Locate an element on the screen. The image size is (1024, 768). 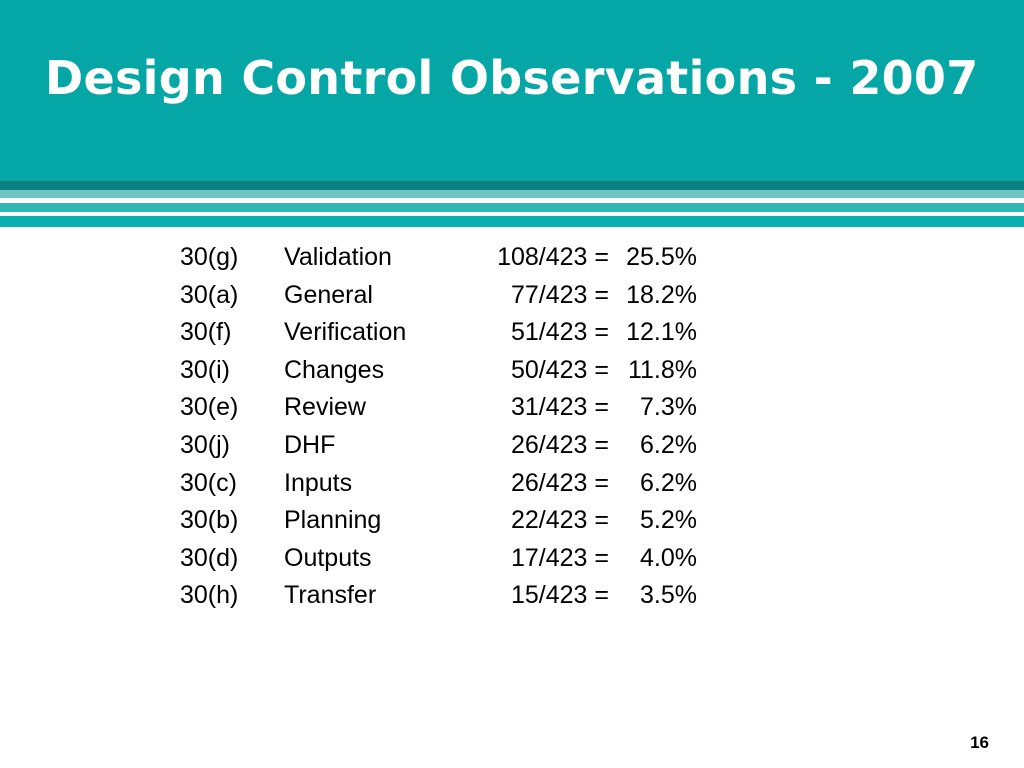
observation-row: 30(j) DHF 26/423 = 6.2% is located at coordinates (438, 446).